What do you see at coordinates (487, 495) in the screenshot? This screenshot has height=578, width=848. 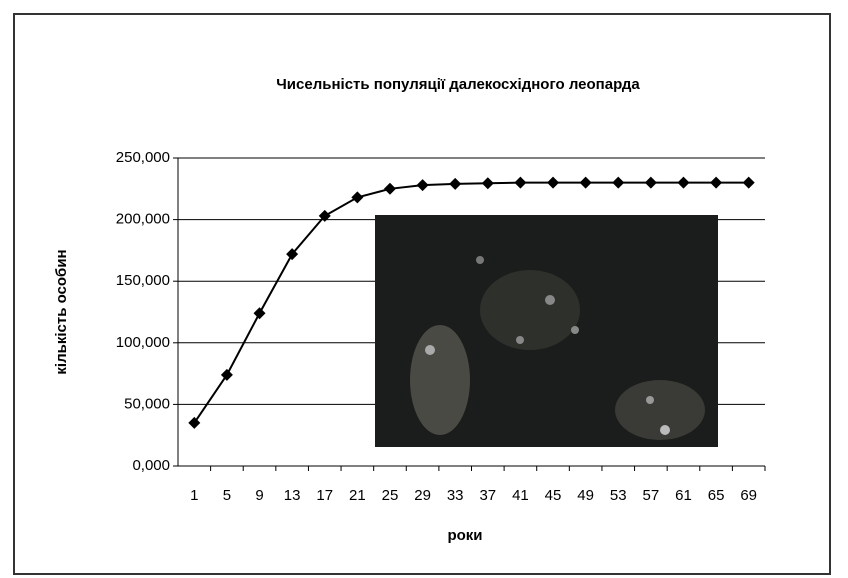 I see `x-tick-label: 37` at bounding box center [487, 495].